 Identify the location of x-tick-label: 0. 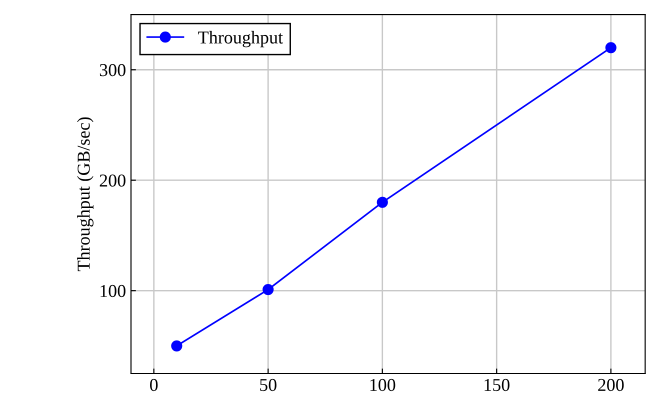
(154, 385).